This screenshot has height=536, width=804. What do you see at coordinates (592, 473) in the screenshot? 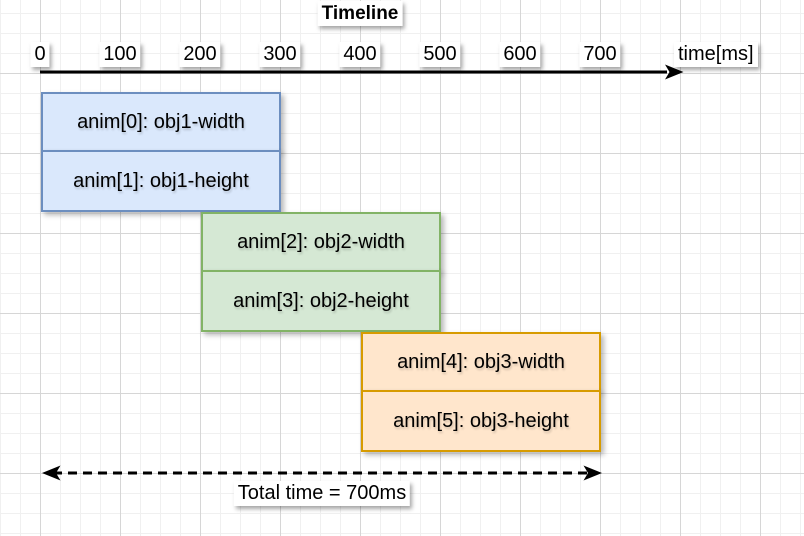
I see `right-arrowhead-icon` at bounding box center [592, 473].